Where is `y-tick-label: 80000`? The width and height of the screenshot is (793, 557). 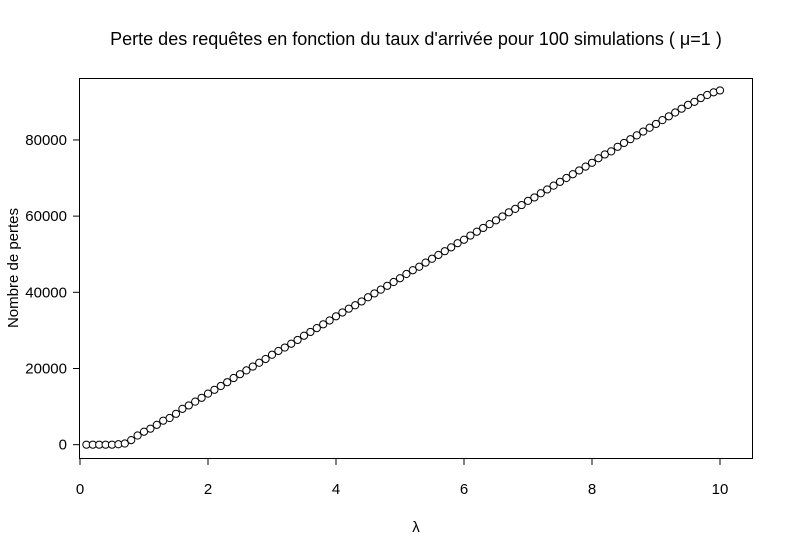 y-tick-label: 80000 is located at coordinates (46, 140).